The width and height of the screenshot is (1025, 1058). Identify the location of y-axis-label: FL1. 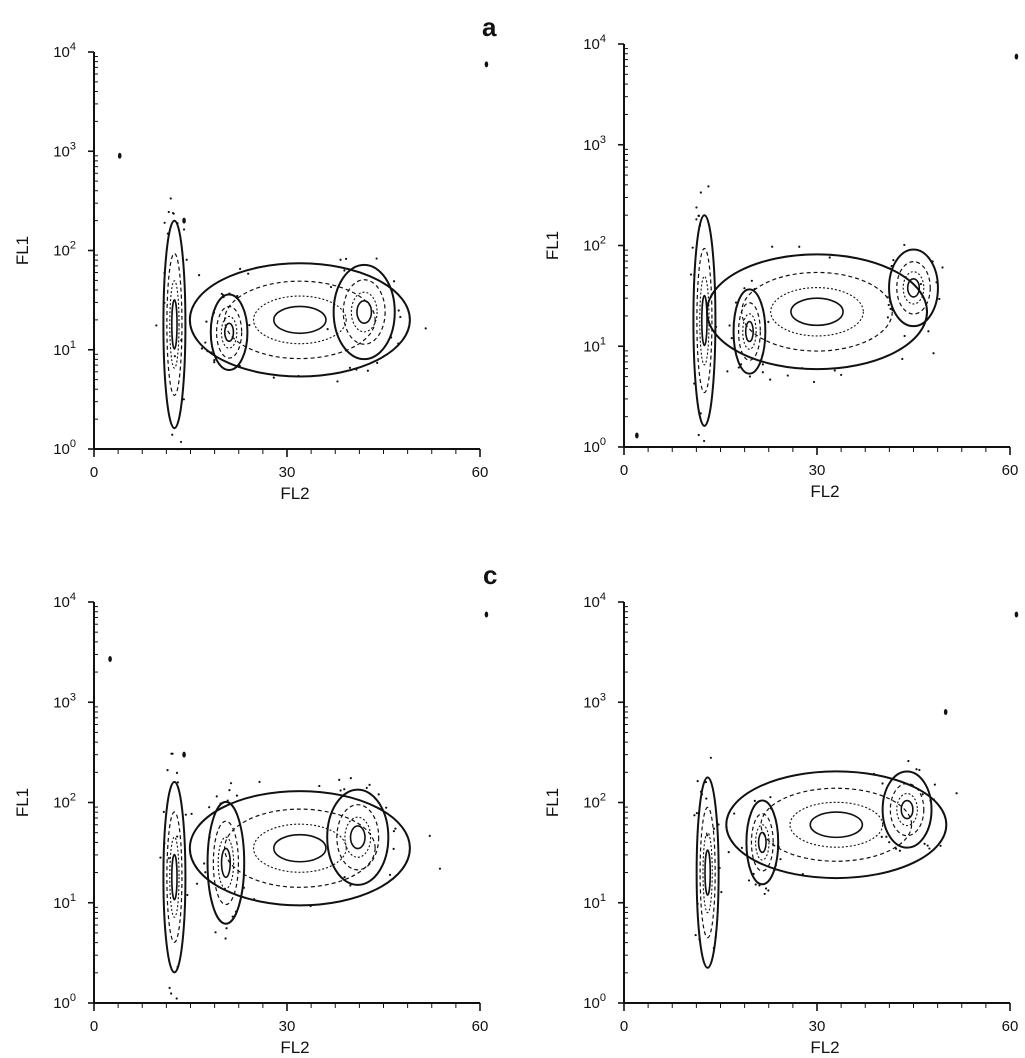
(552, 245).